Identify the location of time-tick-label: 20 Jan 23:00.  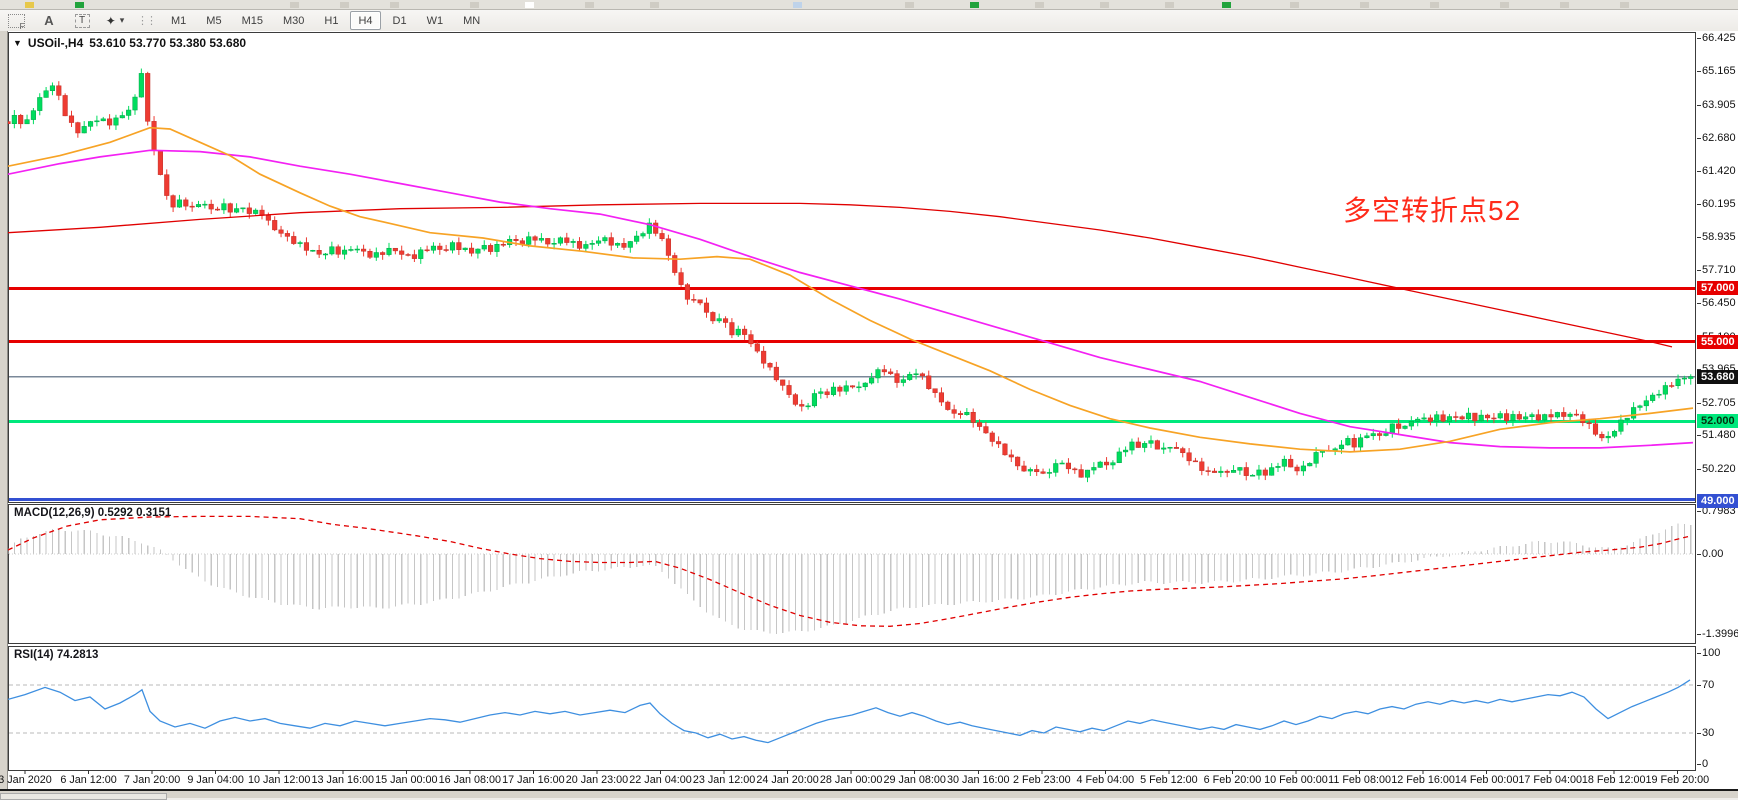
(597, 780).